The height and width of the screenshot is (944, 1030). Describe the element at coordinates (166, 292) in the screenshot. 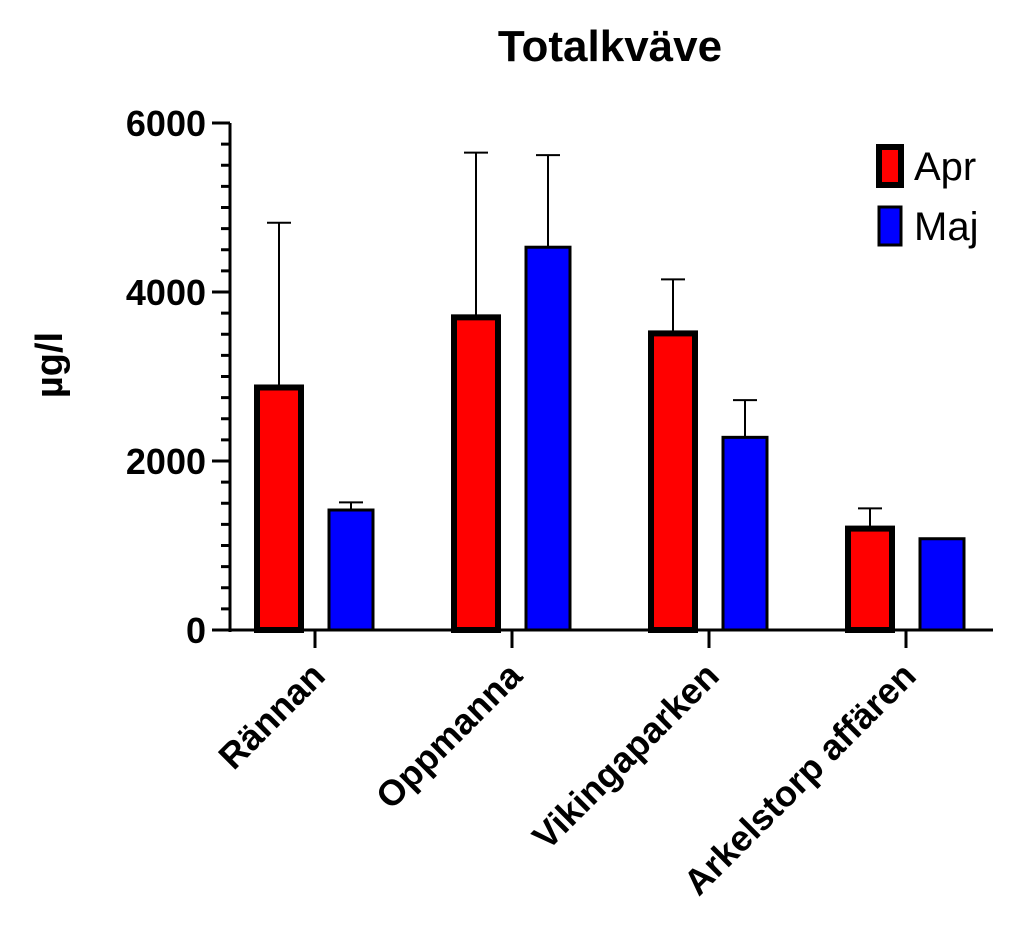

I see `y-tick-label: 4000` at that location.